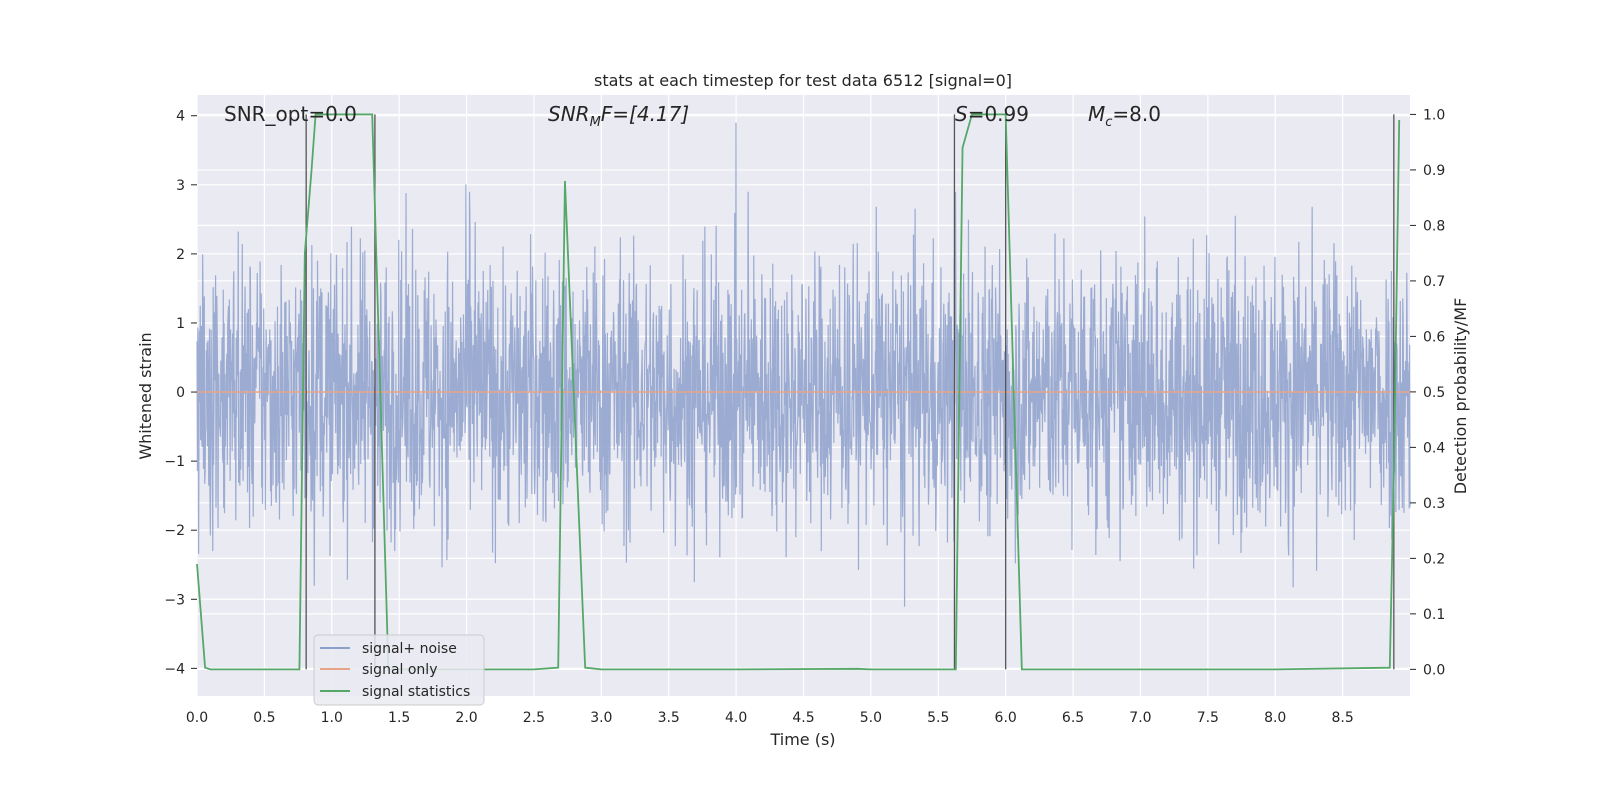 The height and width of the screenshot is (800, 1600). What do you see at coordinates (534, 718) in the screenshot?
I see `x-tick-label-5: 2.5` at bounding box center [534, 718].